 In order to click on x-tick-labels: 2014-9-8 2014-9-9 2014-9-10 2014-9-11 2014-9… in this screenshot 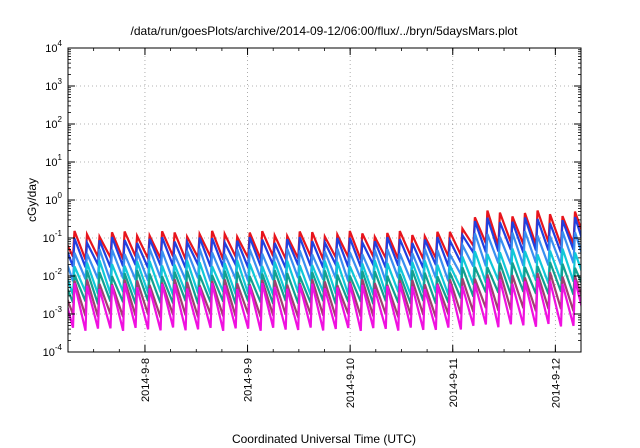, I will do `click(351, 383)`.